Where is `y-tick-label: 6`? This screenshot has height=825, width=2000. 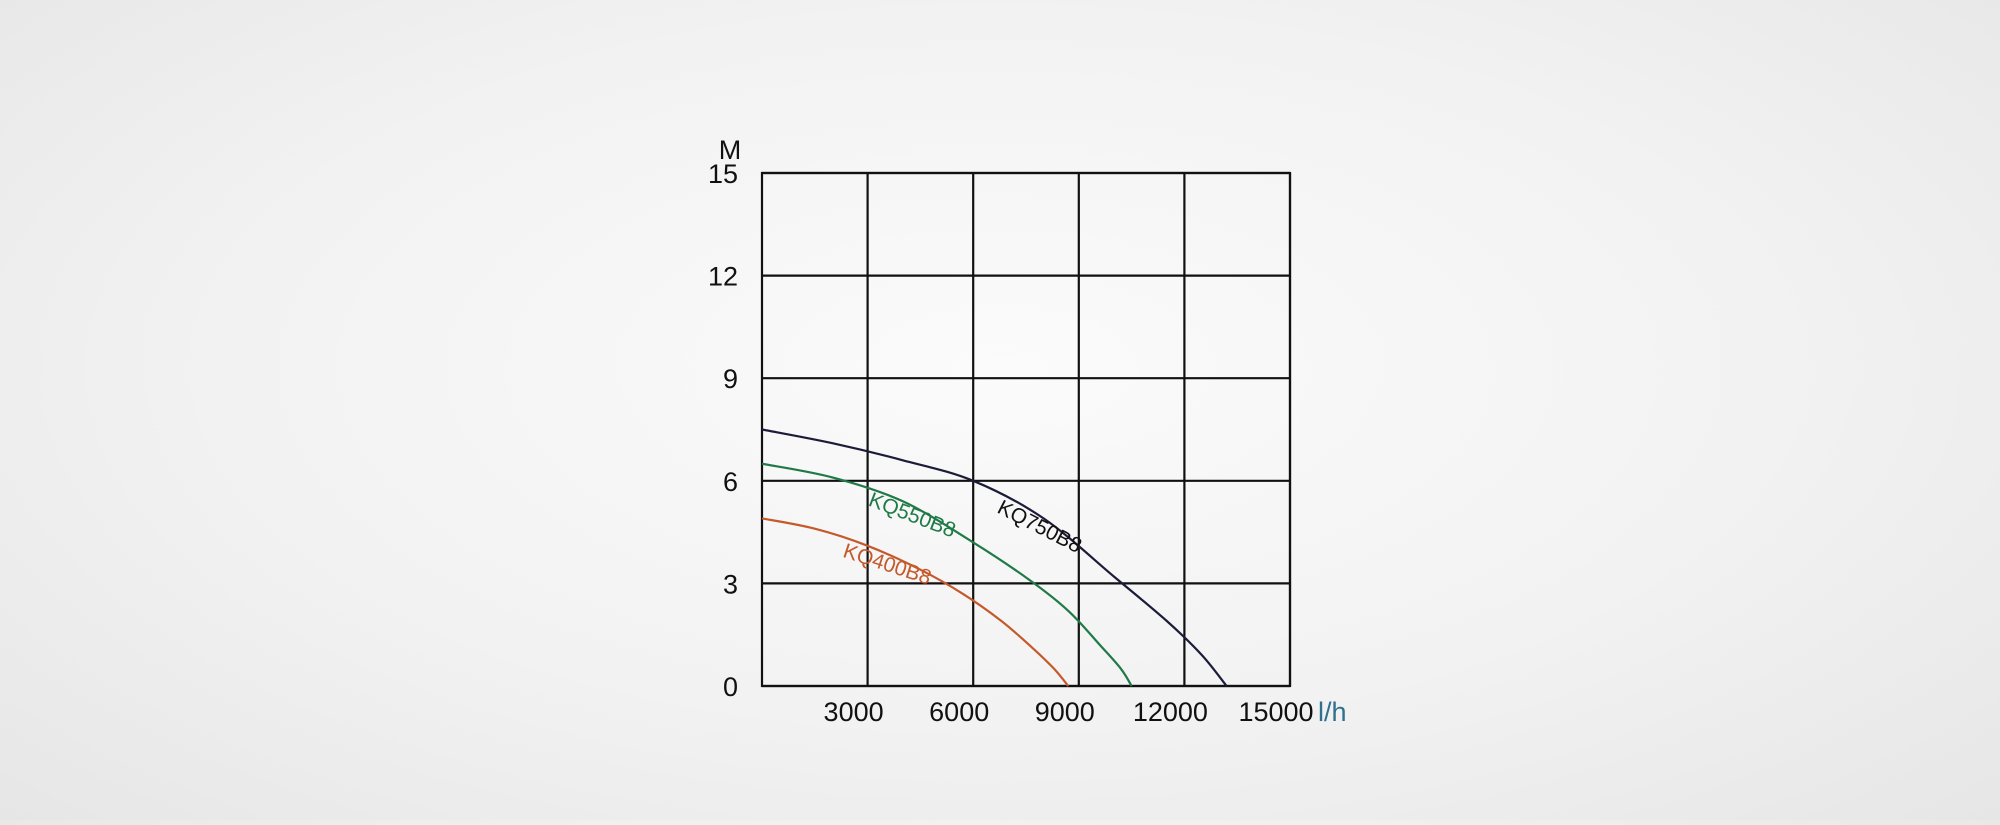 y-tick-label: 6 is located at coordinates (730, 482).